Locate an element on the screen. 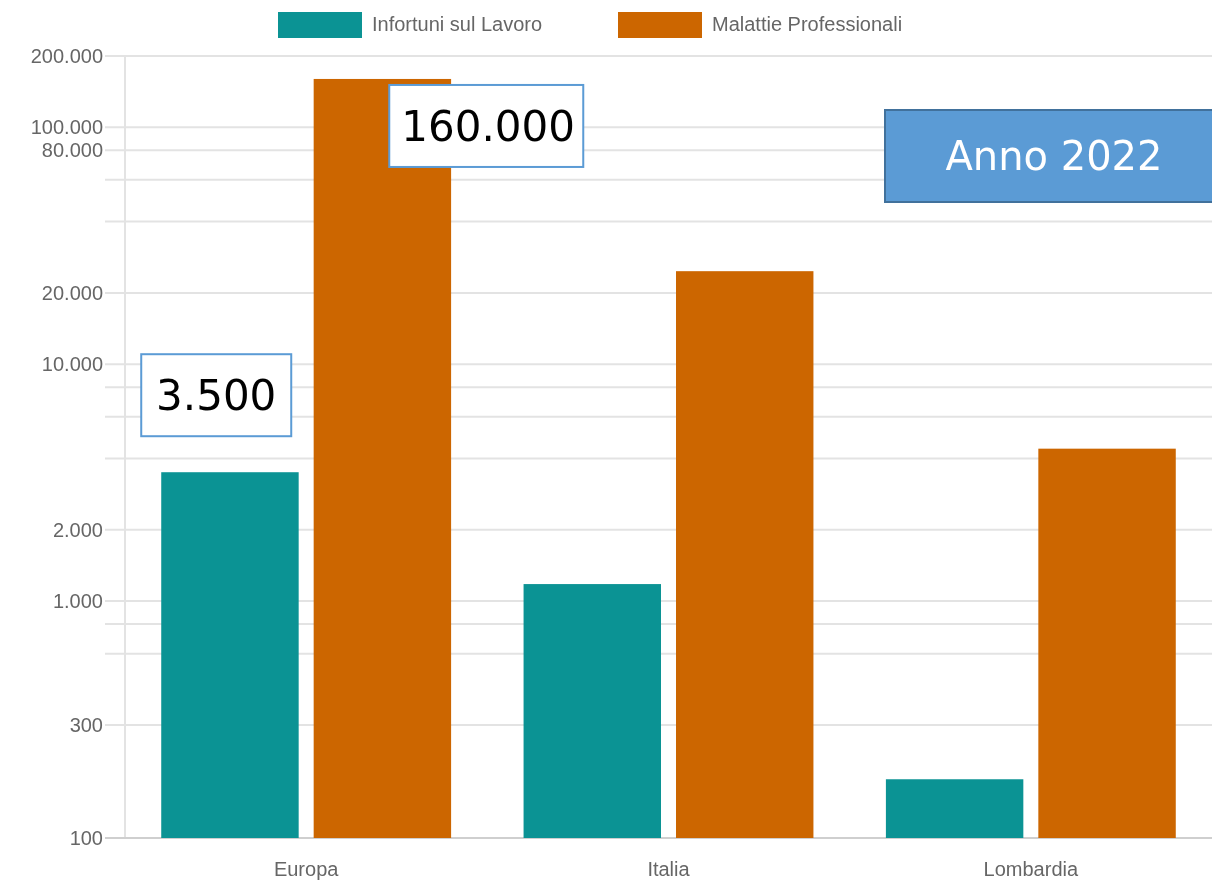 This screenshot has width=1212, height=885. annotation: Anno 2022 is located at coordinates (1054, 156).